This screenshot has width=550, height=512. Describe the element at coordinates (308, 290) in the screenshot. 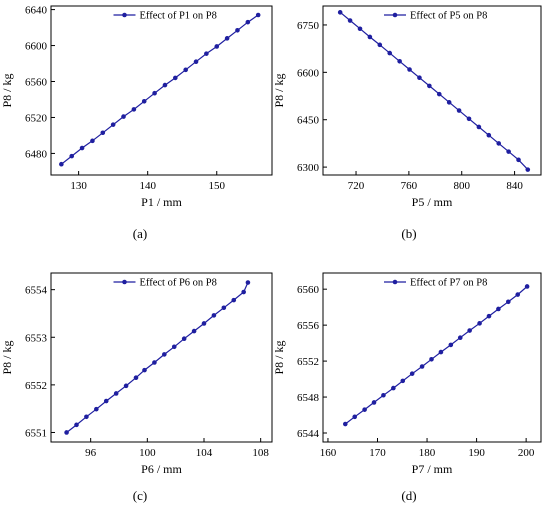

I see `y-tick-label: 6560` at that location.